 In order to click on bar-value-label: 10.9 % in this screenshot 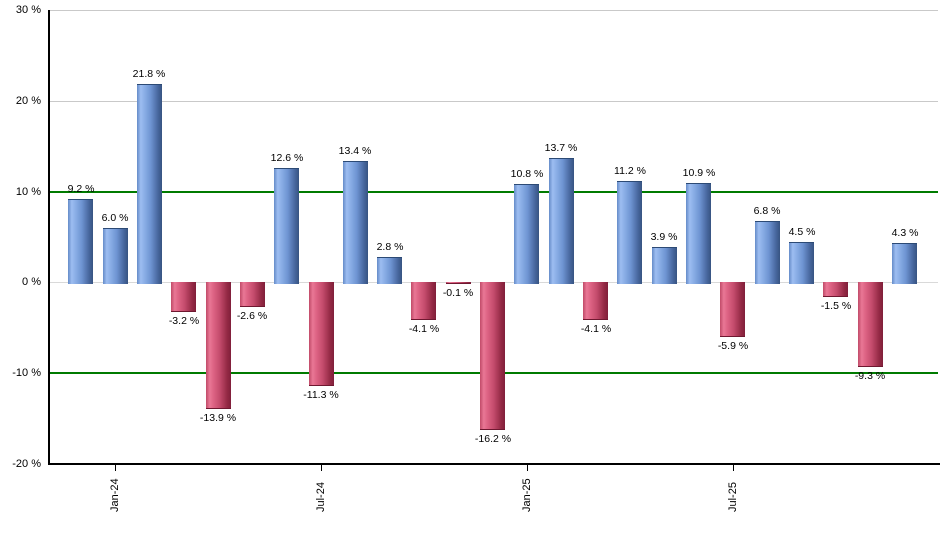, I will do `click(699, 173)`.